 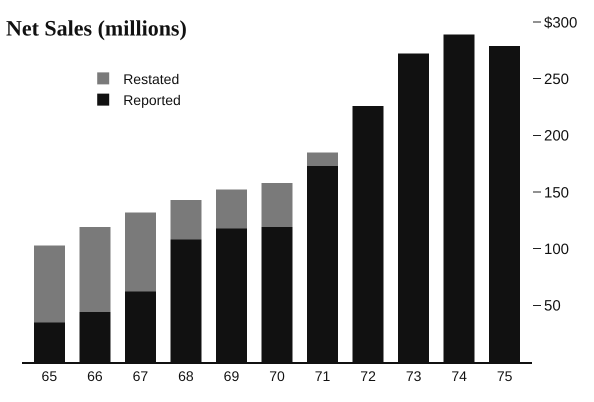 I want to click on x-tick-label: 72, so click(x=368, y=376).